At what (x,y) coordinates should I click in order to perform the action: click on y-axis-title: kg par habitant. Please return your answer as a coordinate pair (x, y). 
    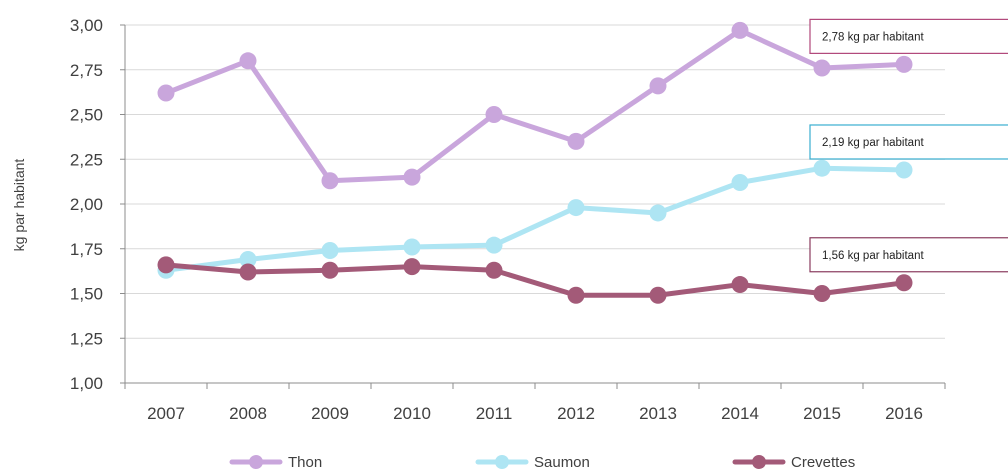
    Looking at the image, I should click on (19, 205).